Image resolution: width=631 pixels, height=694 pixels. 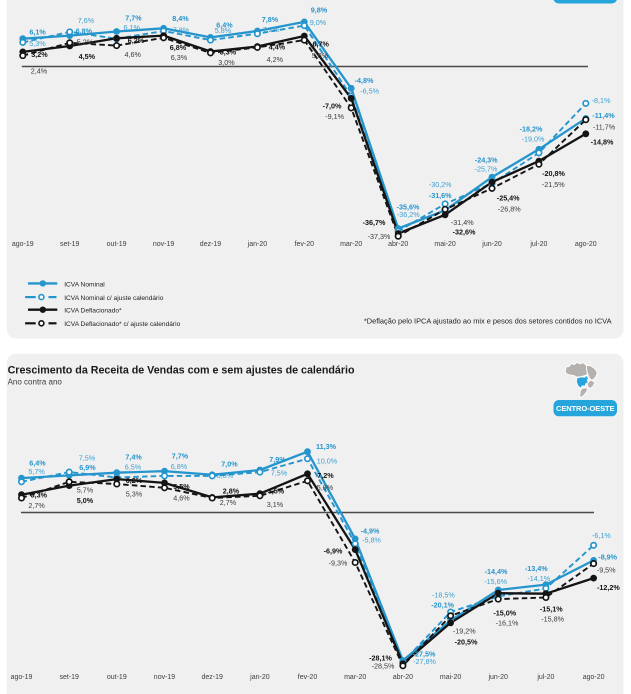 What do you see at coordinates (93, 311) in the screenshot?
I see `svg-text: ICVA Deflacionado*` at bounding box center [93, 311].